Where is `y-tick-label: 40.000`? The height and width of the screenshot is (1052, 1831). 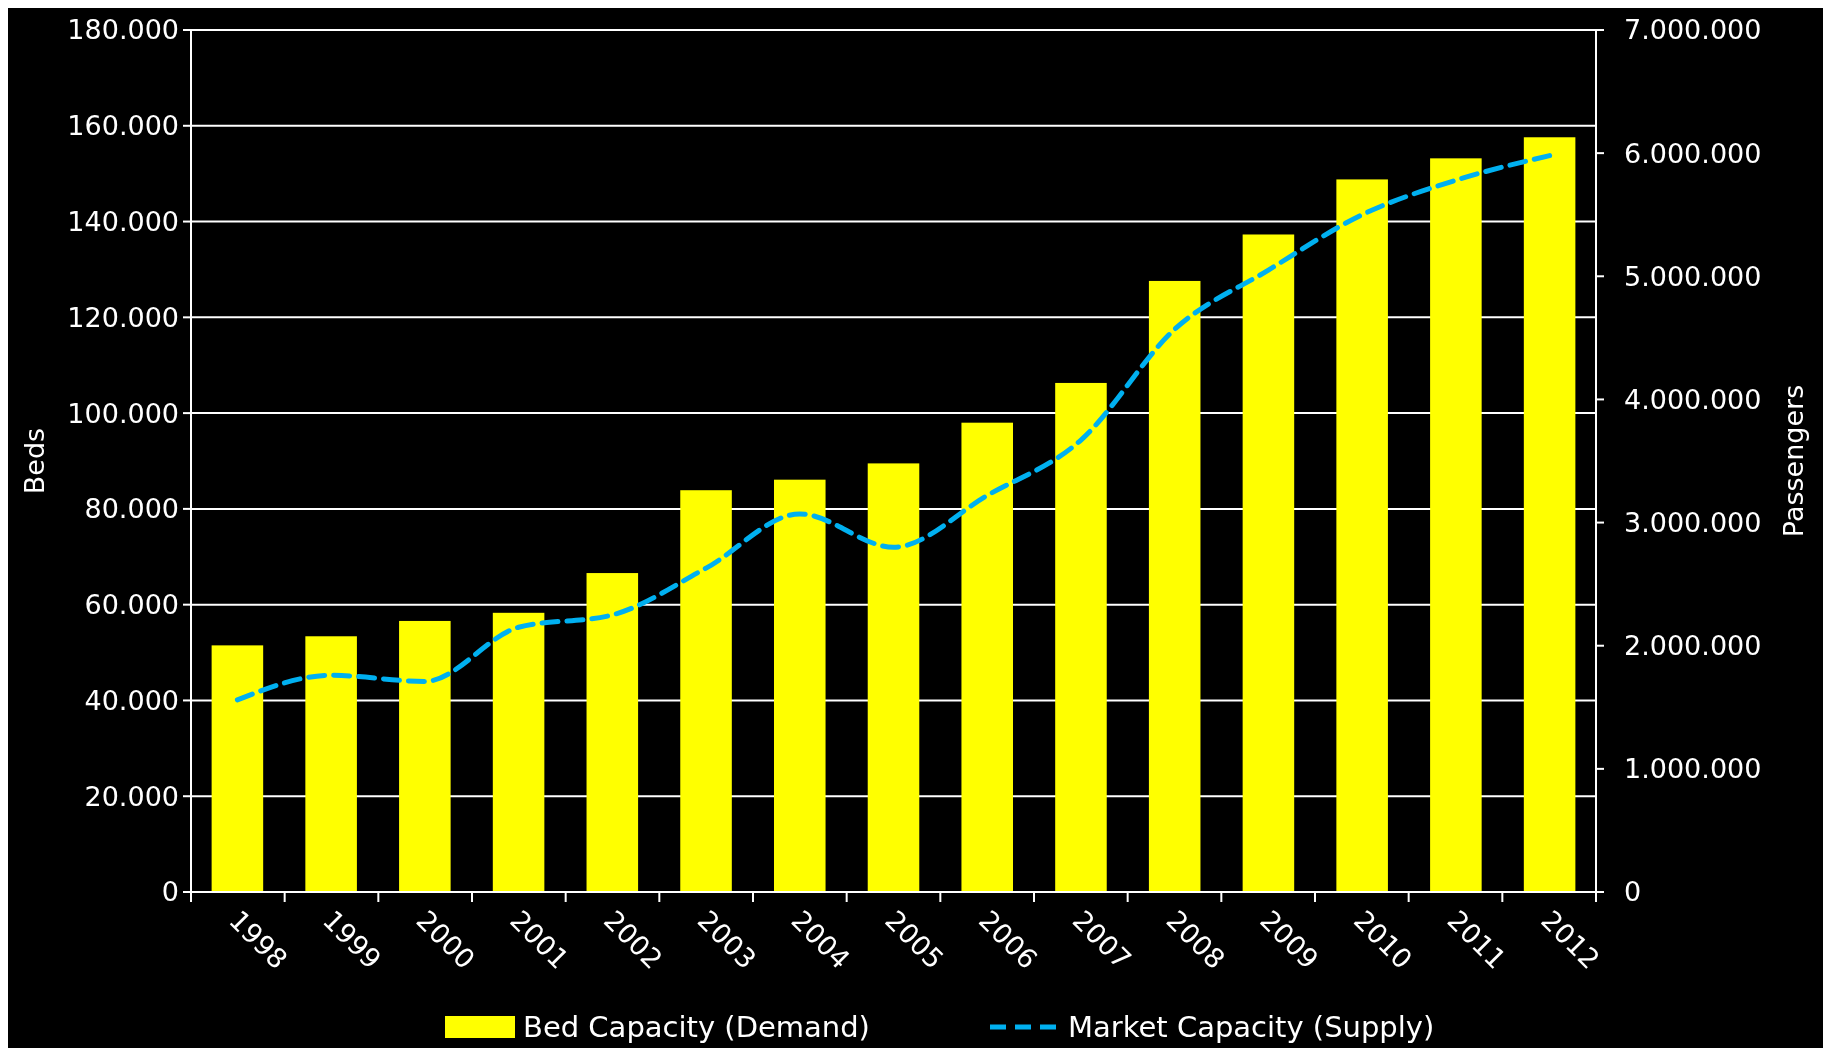
y-tick-label: 40.000 is located at coordinates (131, 700).